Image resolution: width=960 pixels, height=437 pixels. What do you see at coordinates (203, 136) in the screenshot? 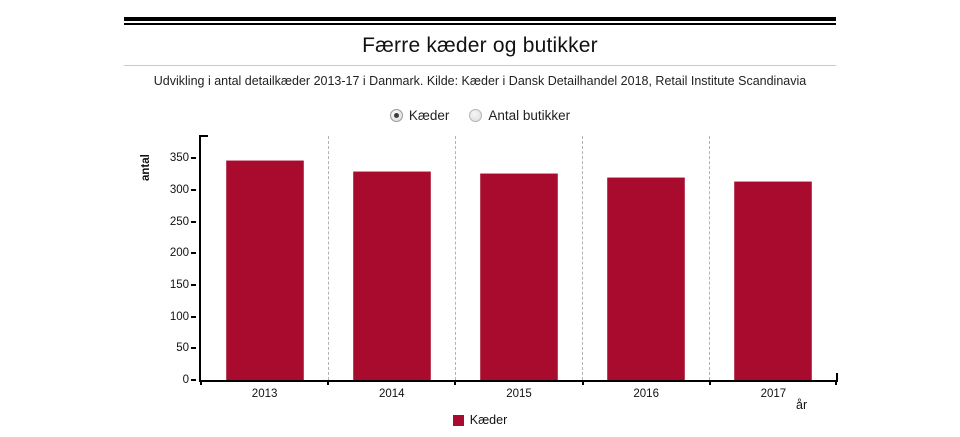
I see `y-axis-end-cap` at bounding box center [203, 136].